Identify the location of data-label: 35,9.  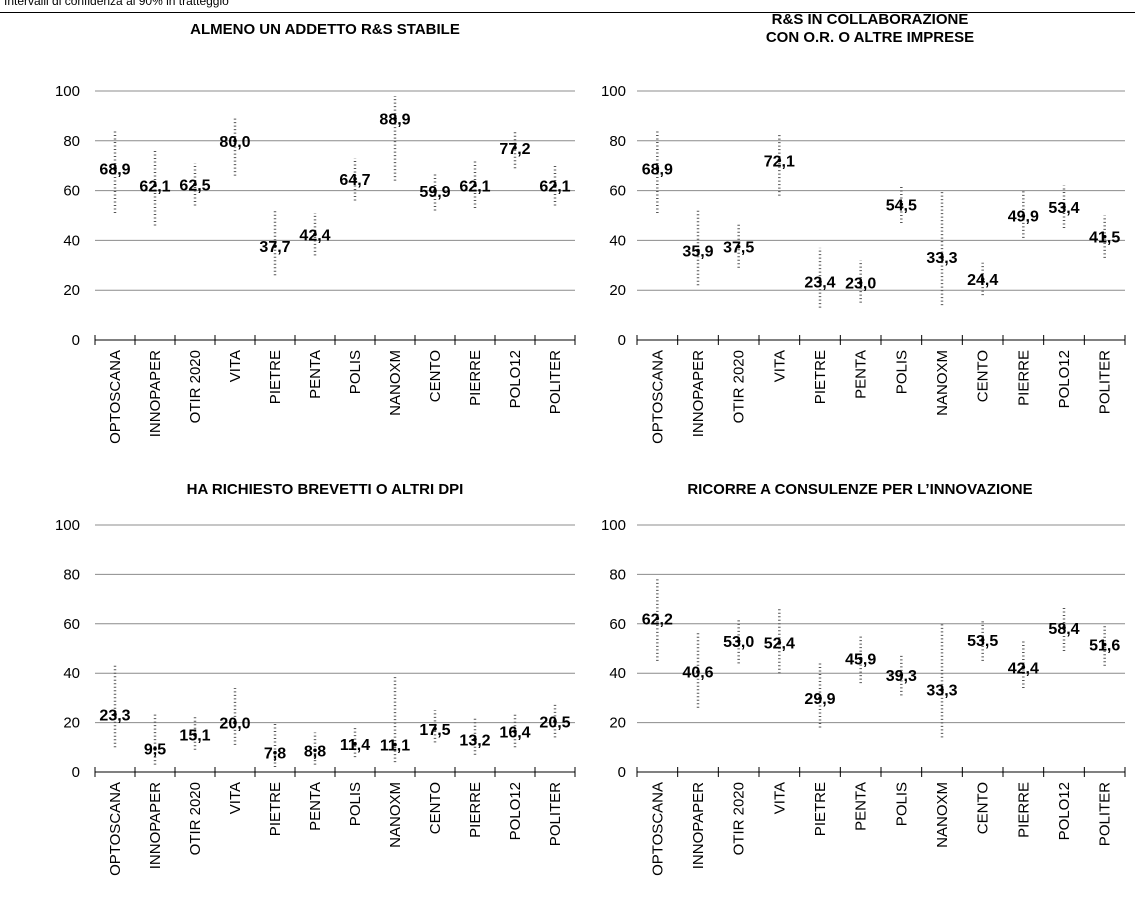
(697, 252).